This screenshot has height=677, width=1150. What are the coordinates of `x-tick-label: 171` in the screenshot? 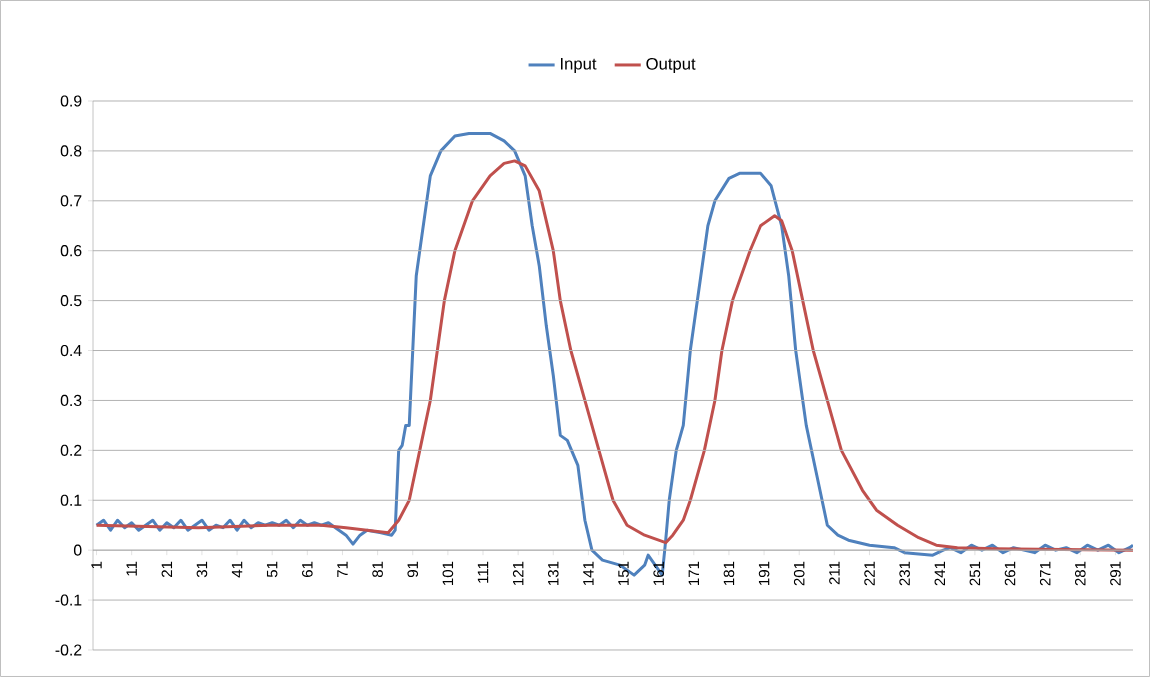 It's located at (693, 573).